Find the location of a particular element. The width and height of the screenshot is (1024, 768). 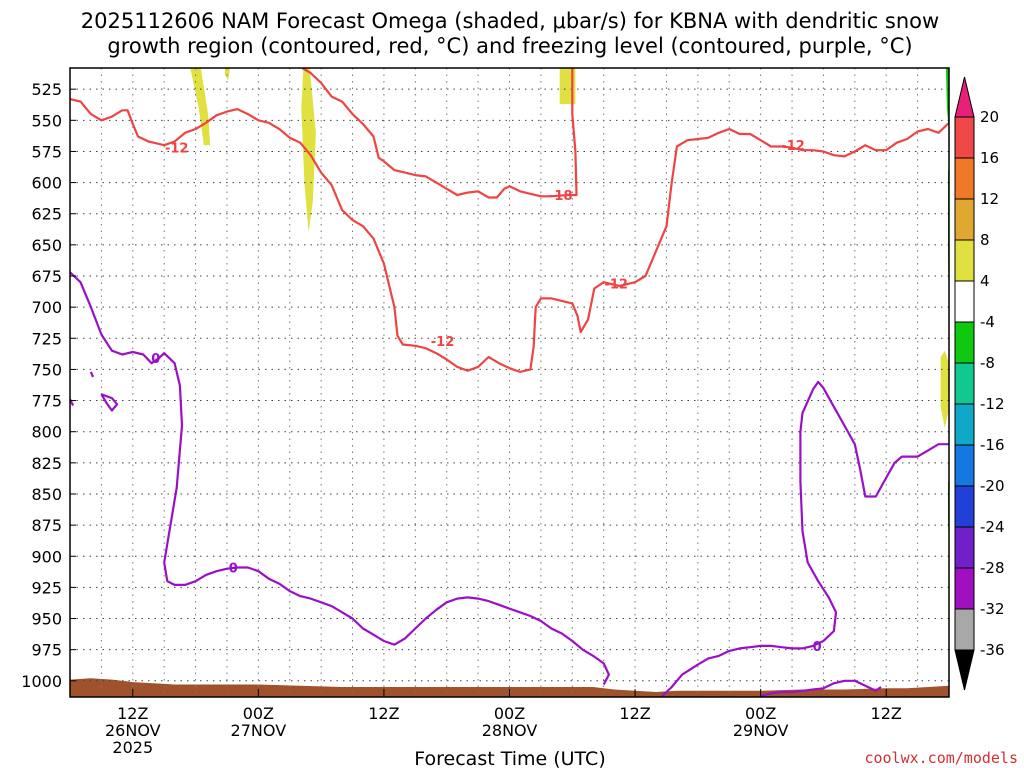

colorbar-label: 20 is located at coordinates (989, 117).